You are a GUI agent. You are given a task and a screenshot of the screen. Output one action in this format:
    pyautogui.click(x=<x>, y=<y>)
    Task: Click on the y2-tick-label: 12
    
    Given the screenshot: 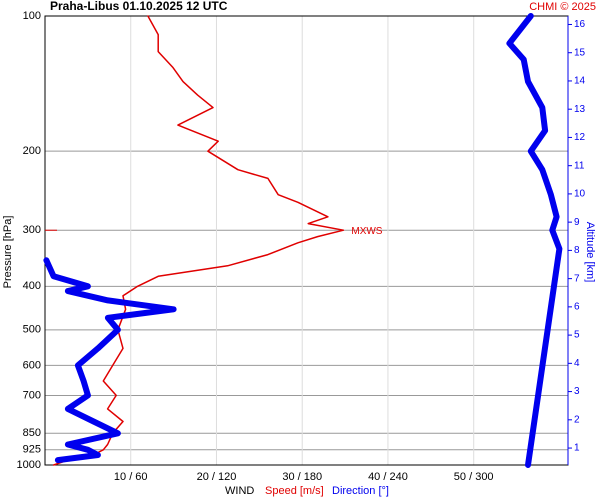 What is the action you would take?
    pyautogui.click(x=580, y=137)
    